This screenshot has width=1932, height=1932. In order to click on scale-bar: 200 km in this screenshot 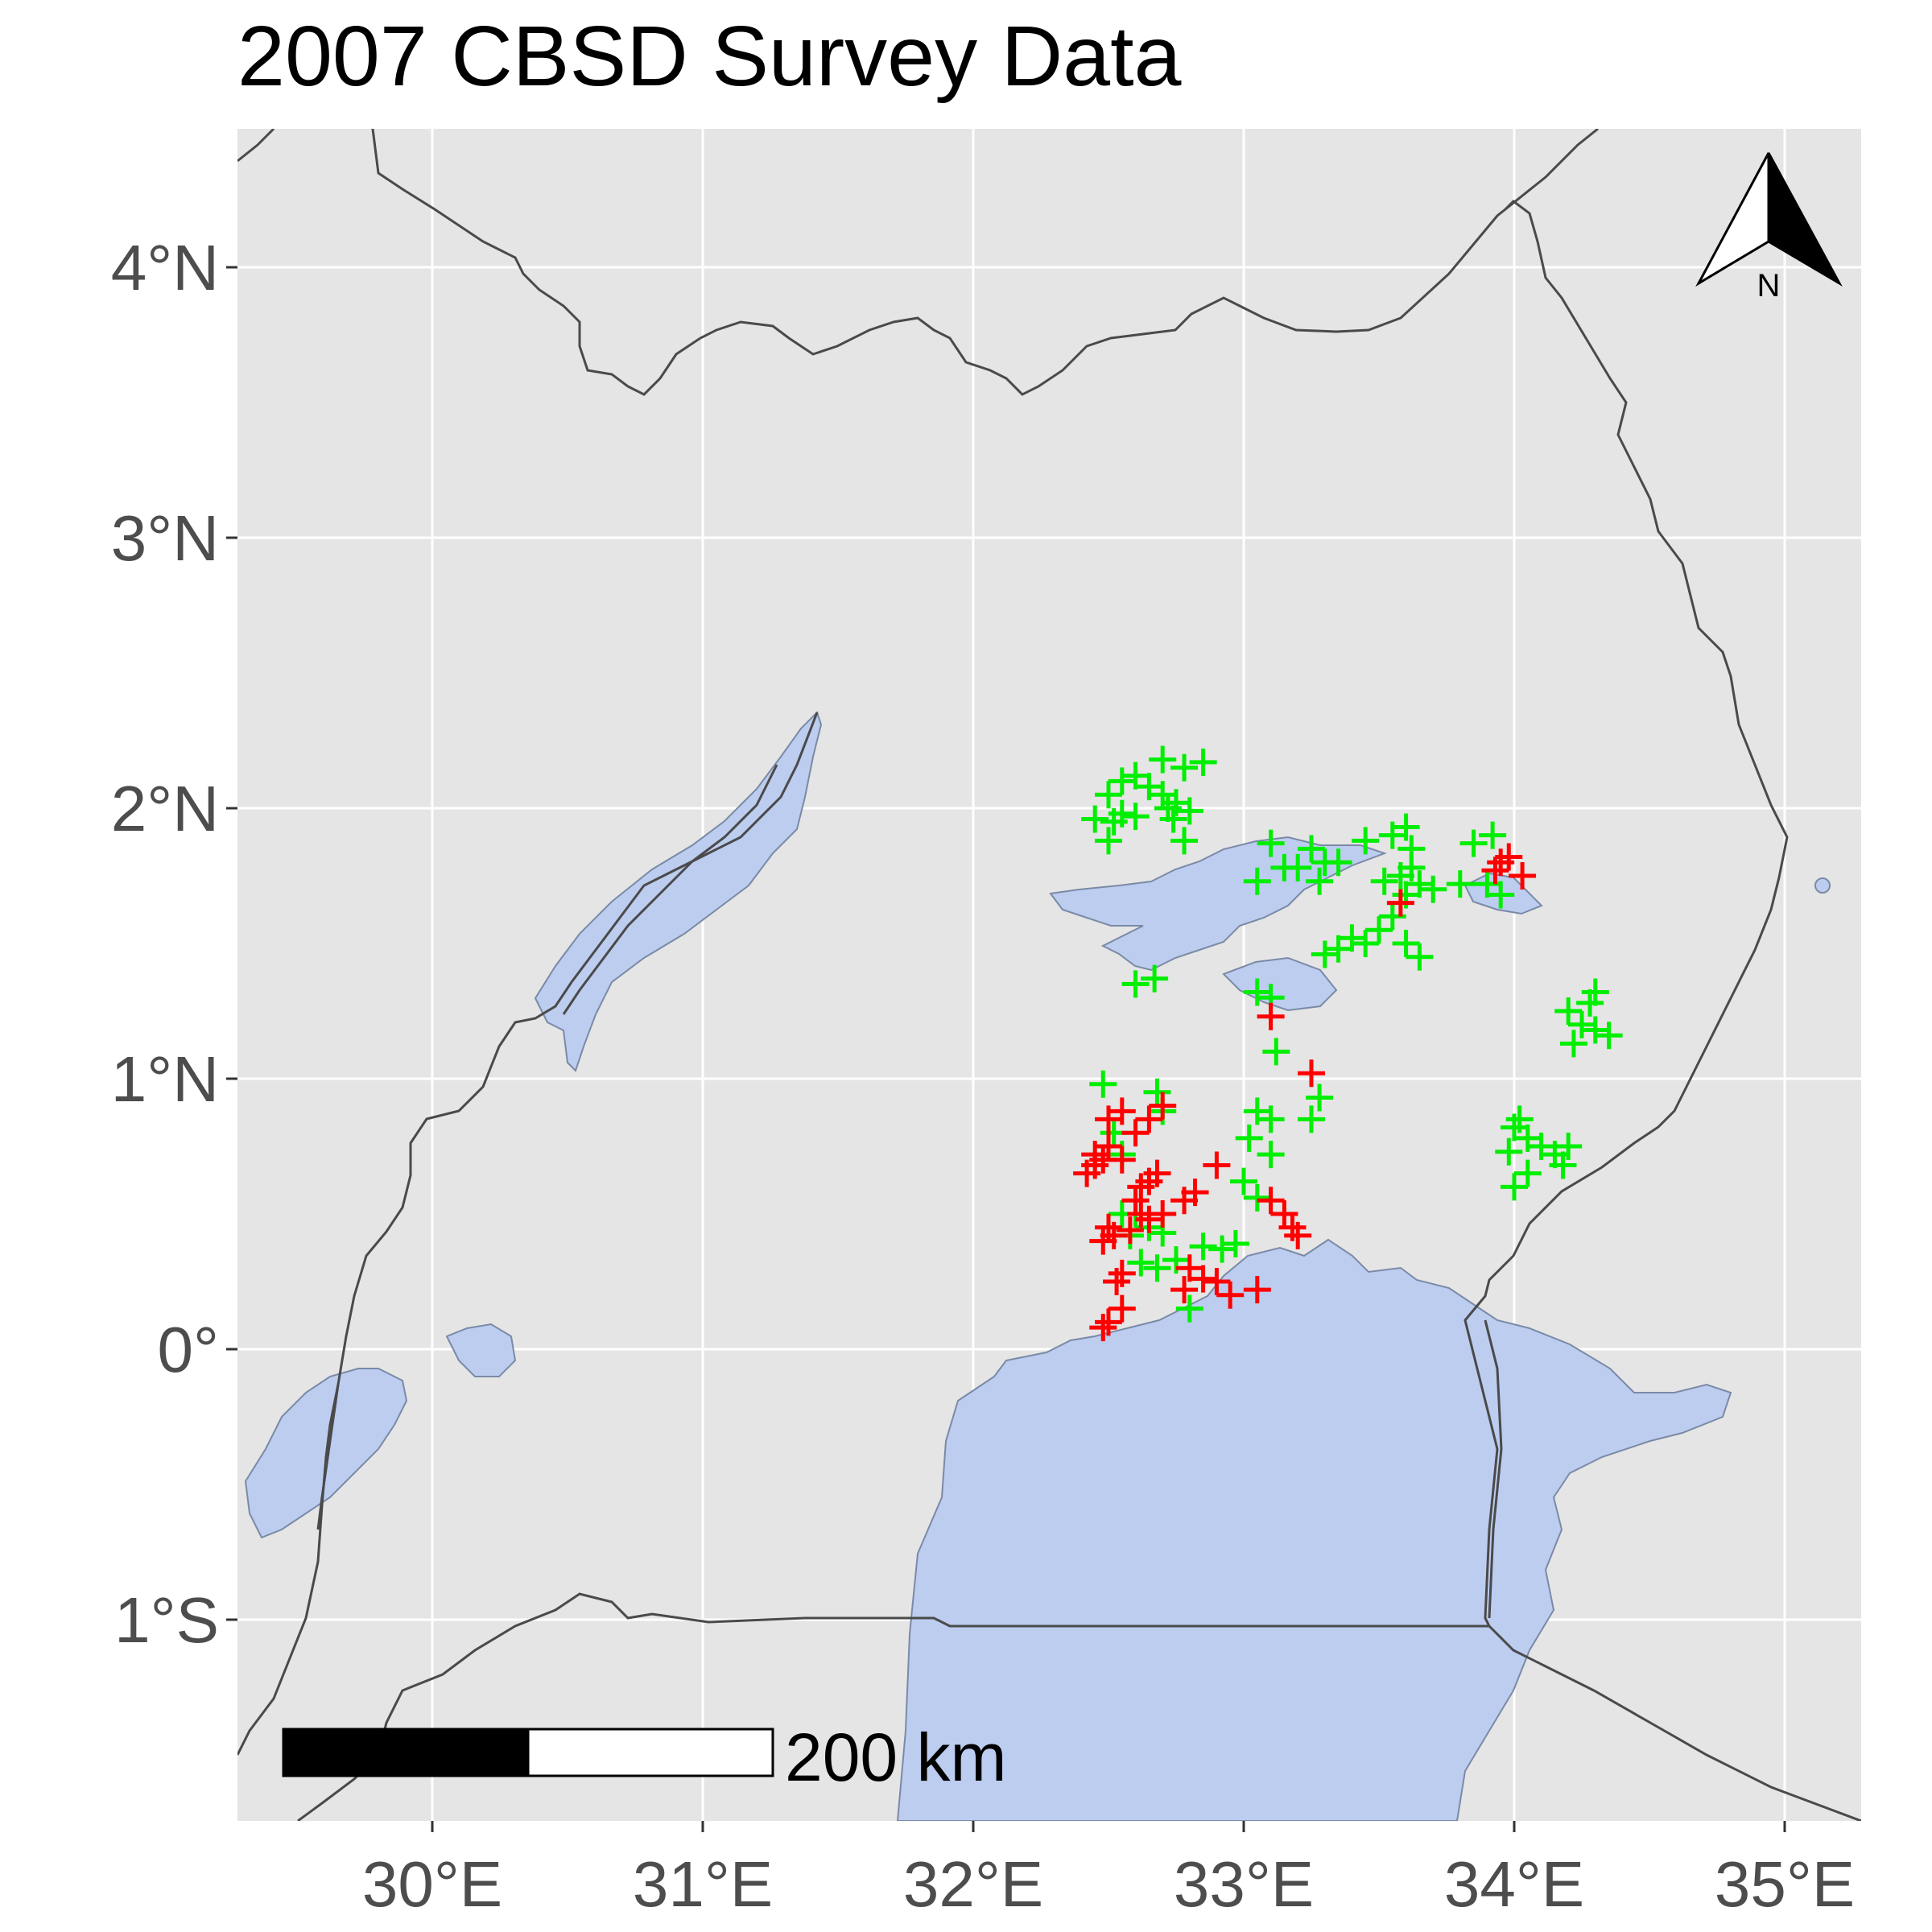, I will do `click(644, 1757)`.